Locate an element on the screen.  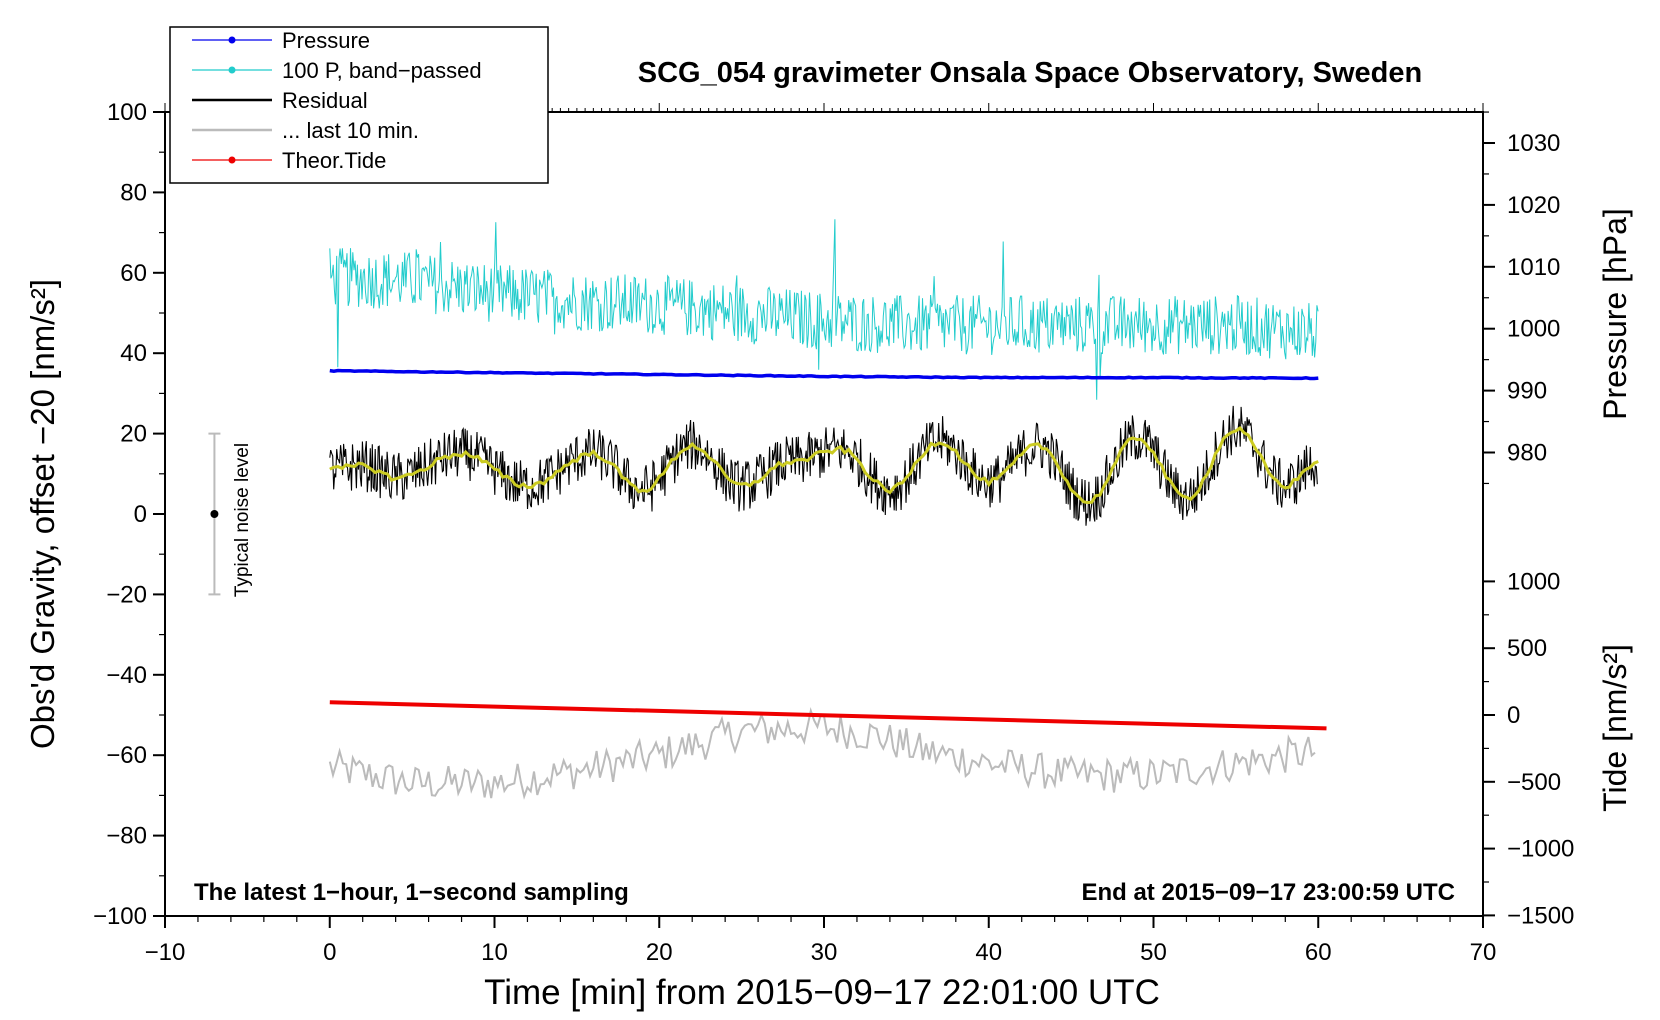
x-tick-label: 70 is located at coordinates (1483, 952).